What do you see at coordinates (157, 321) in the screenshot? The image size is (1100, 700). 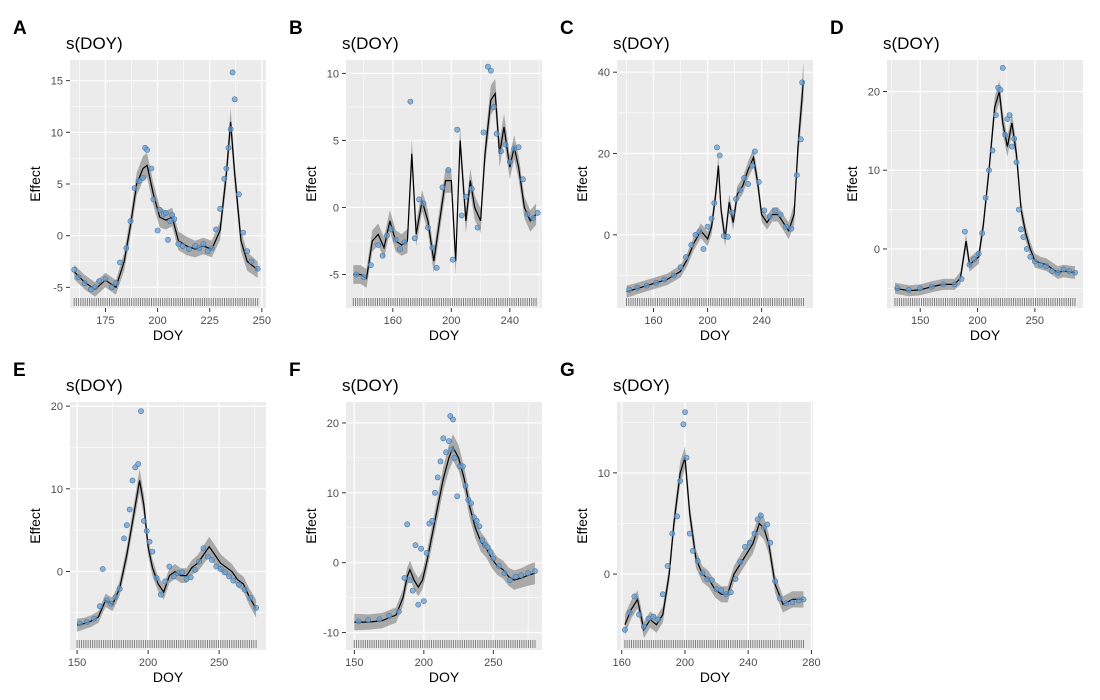 I see `x-tick-label: 200` at bounding box center [157, 321].